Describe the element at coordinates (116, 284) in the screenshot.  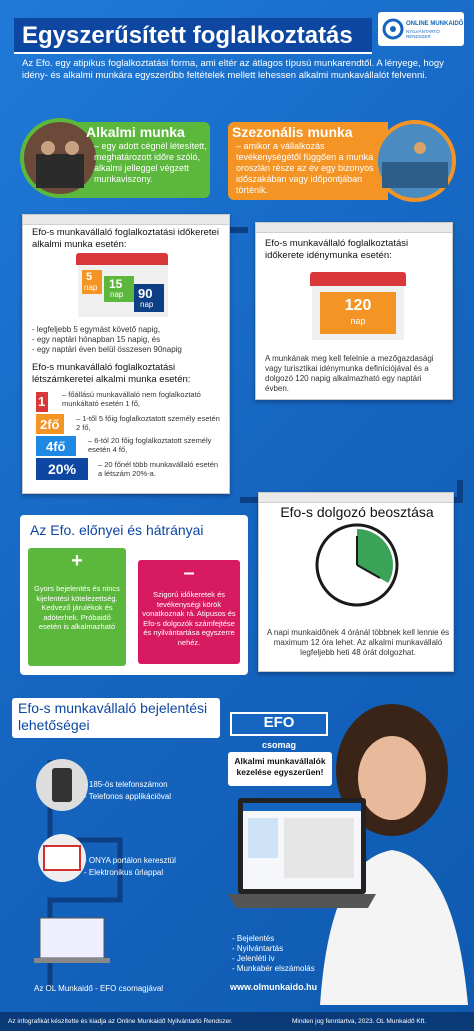
I see `calendar-num: 15` at that location.